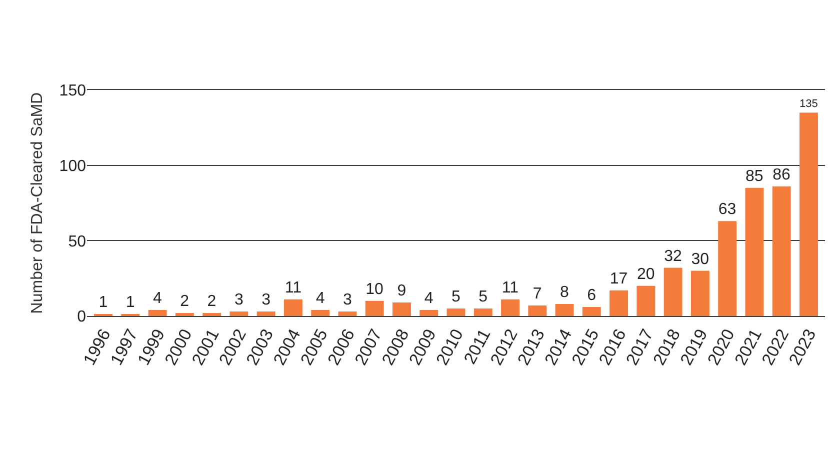 The width and height of the screenshot is (840, 454). What do you see at coordinates (37, 203) in the screenshot?
I see `y-axis-title: Number of FDA-Cleared SaMD` at bounding box center [37, 203].